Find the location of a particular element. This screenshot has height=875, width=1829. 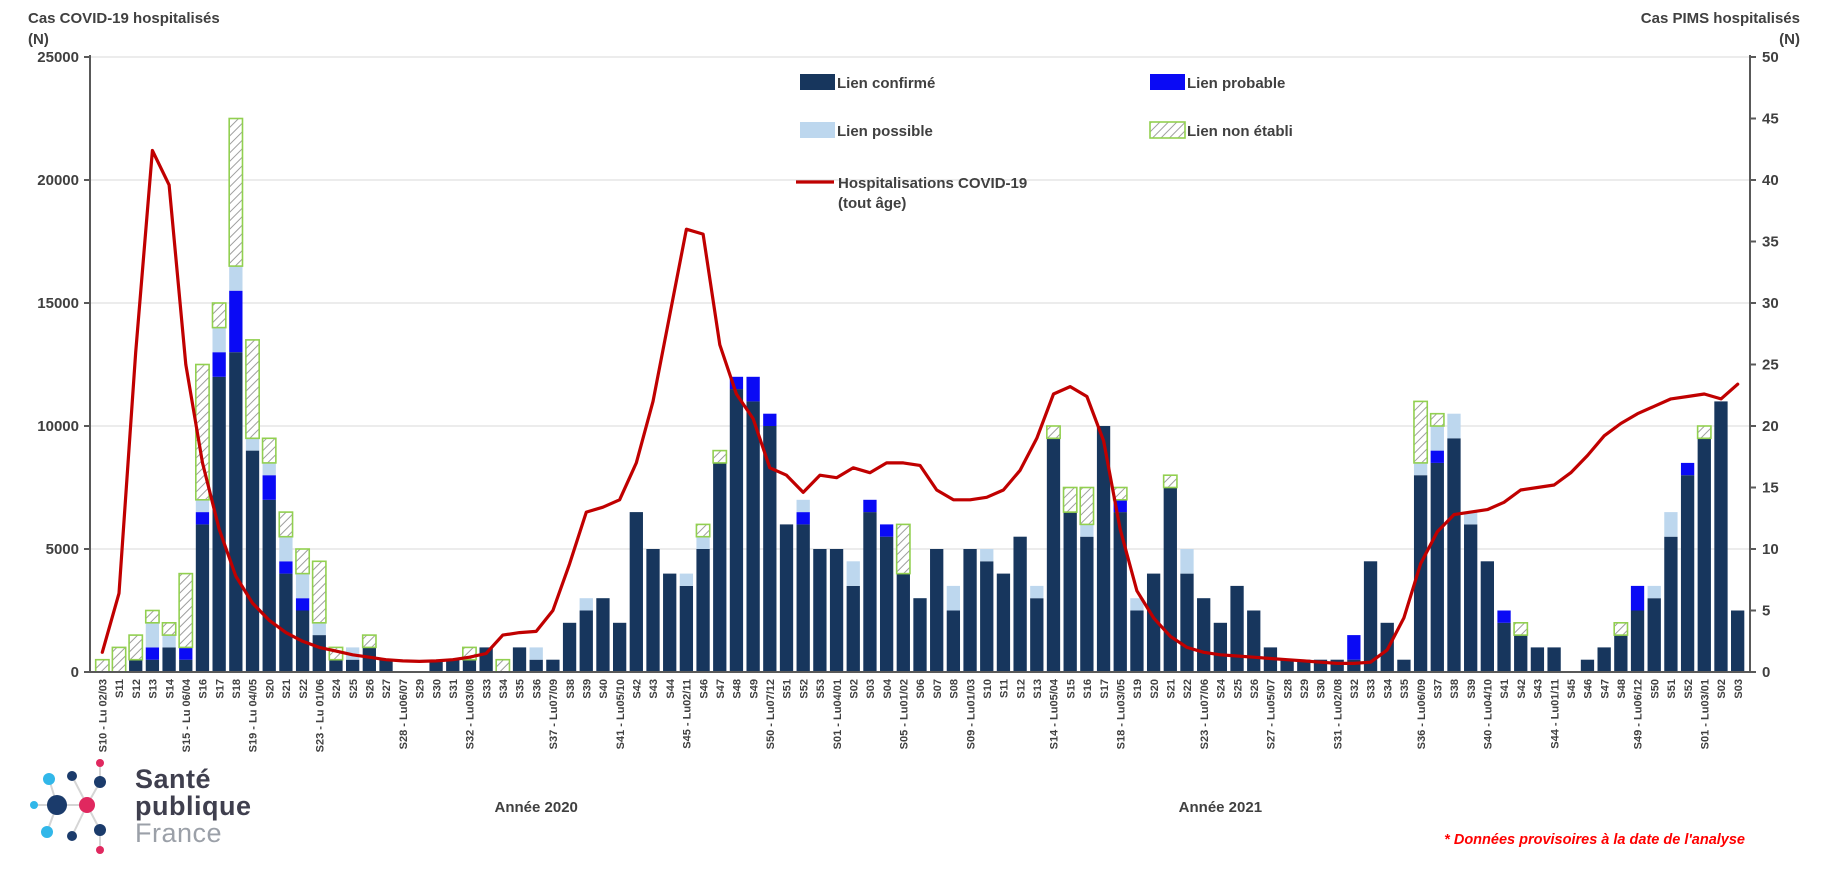

svg-text: S39 is located at coordinates (587, 689).